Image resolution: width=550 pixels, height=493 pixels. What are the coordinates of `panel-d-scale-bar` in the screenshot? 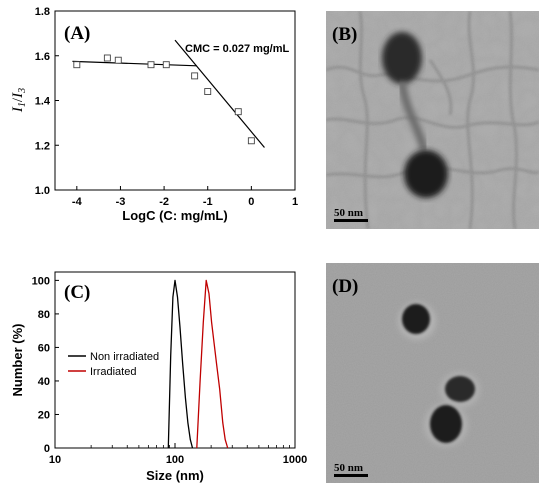 It's located at (351, 475).